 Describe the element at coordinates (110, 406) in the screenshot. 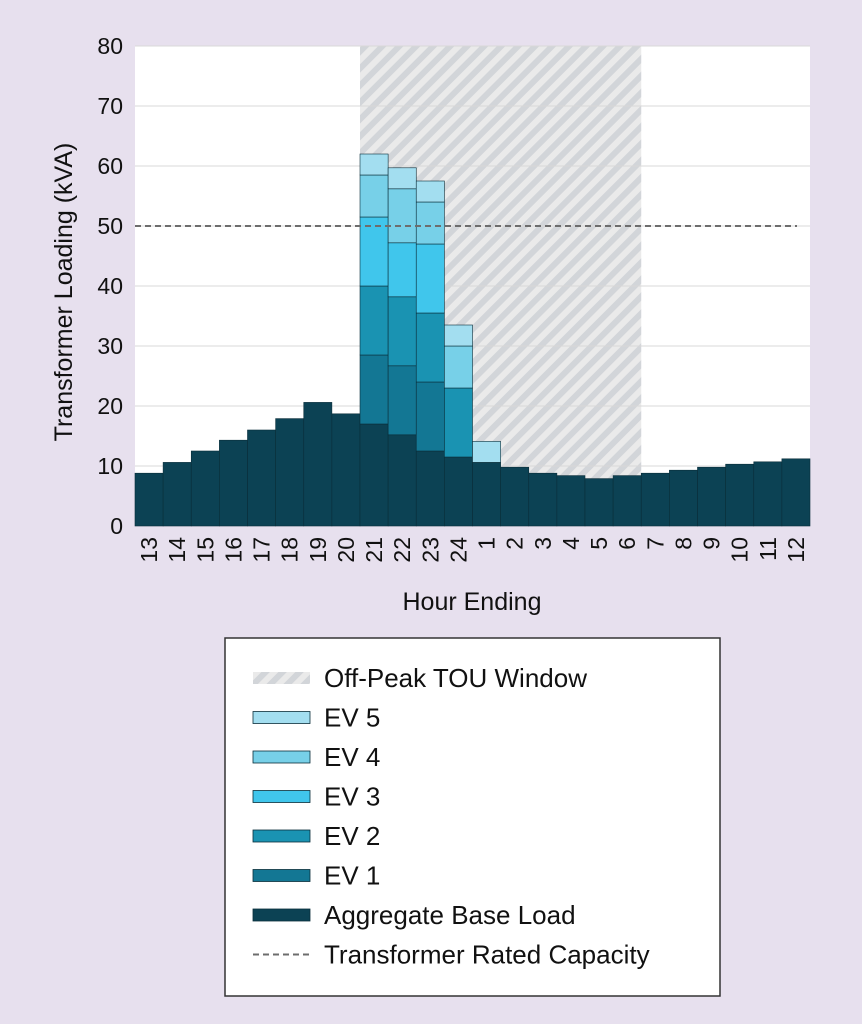

I see `y-tick-label: 20` at that location.